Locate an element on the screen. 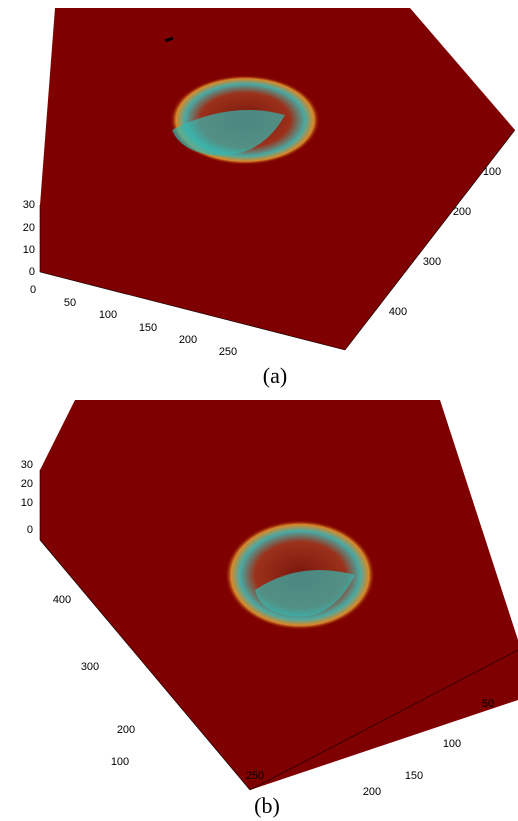  caption: (a) is located at coordinates (275, 375).